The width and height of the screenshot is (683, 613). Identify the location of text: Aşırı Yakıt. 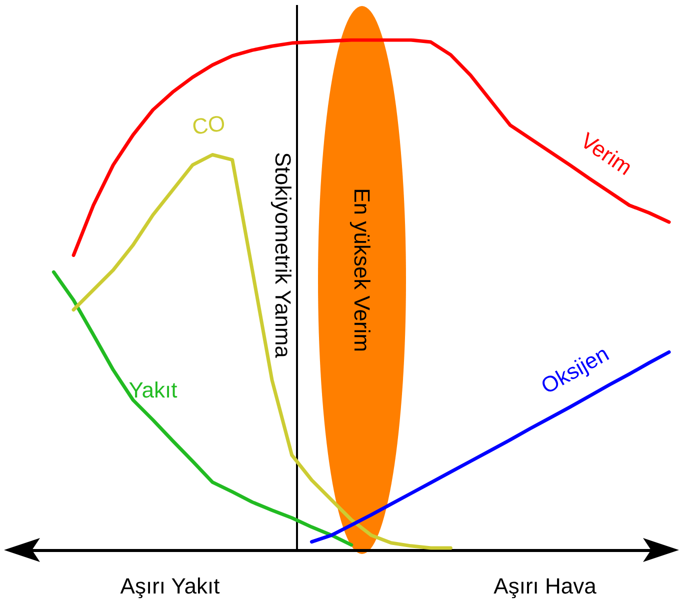
(170, 586).